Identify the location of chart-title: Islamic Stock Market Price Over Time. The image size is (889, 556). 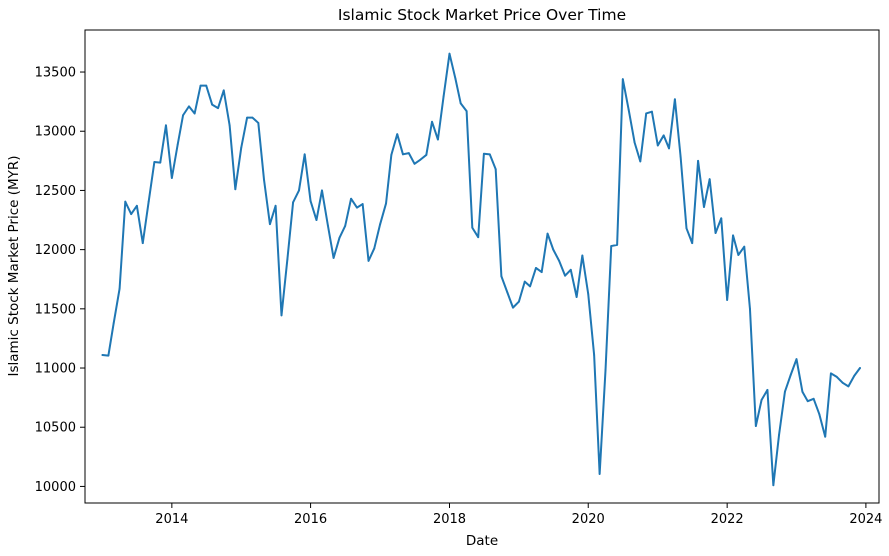
(482, 15).